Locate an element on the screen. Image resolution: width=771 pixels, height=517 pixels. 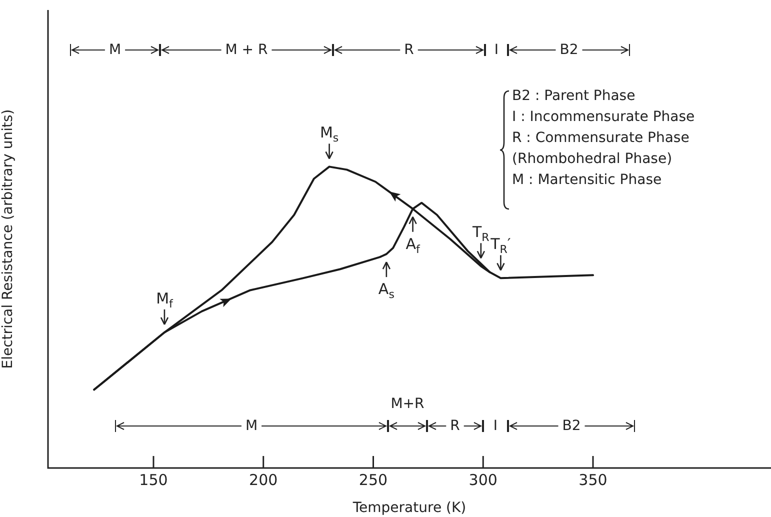
annotation: M+R is located at coordinates (407, 404).